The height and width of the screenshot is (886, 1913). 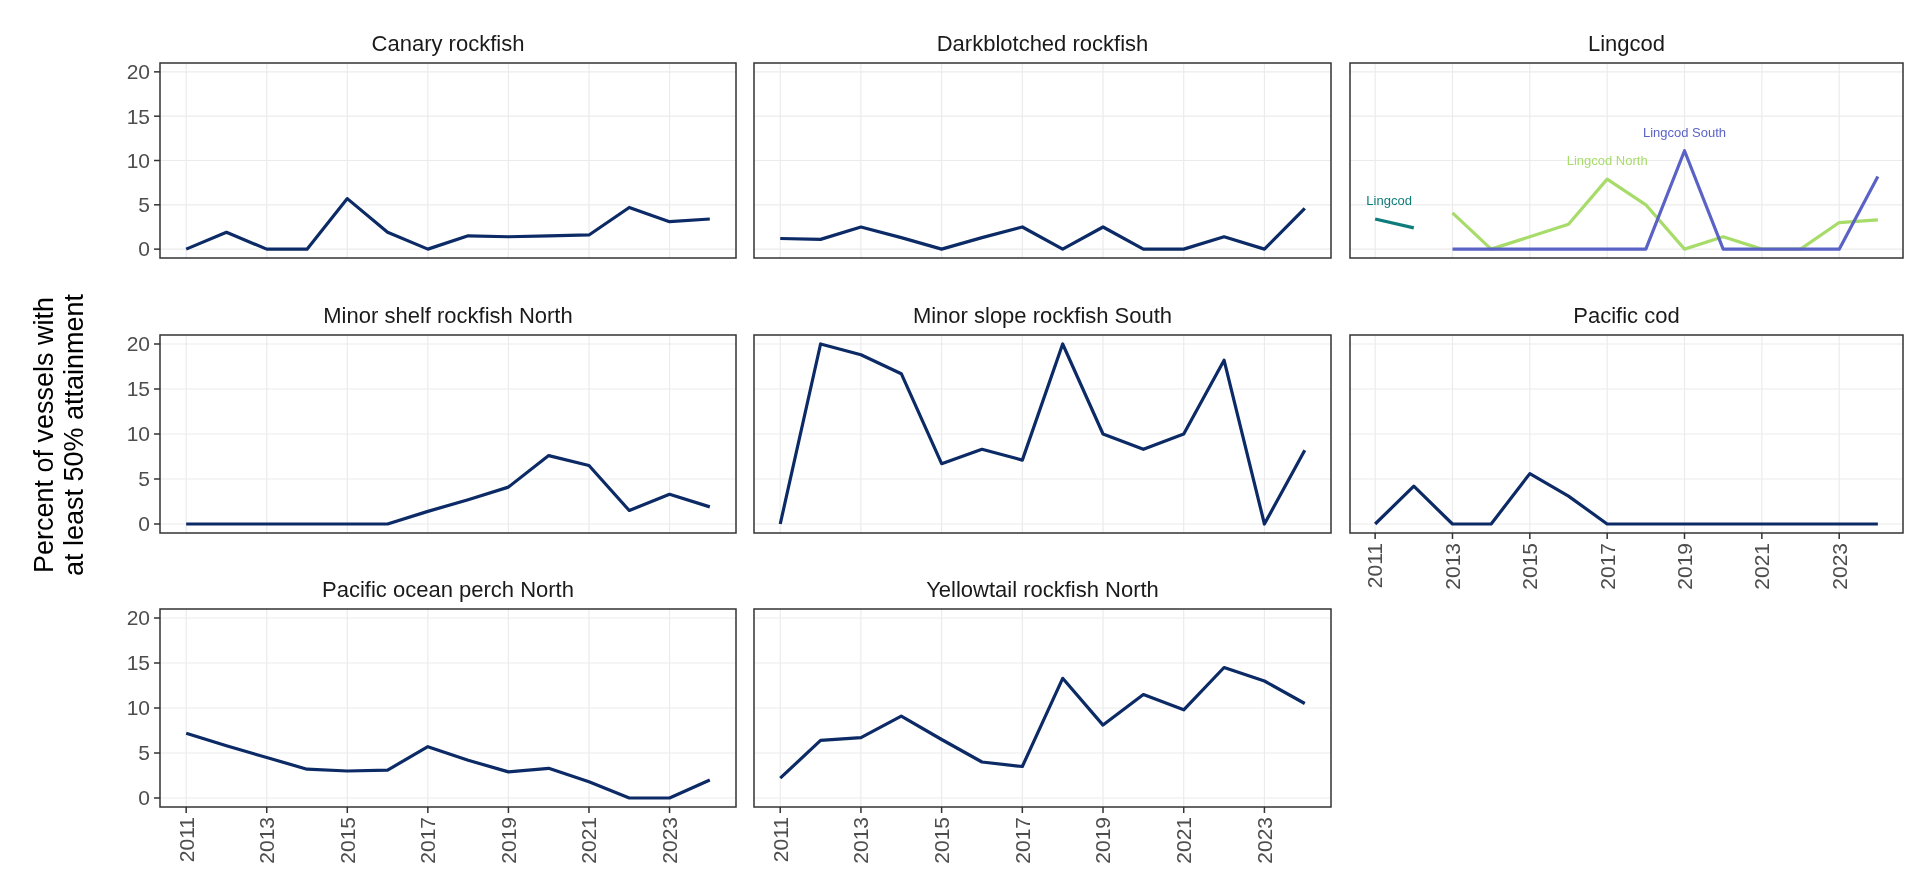 What do you see at coordinates (59, 435) in the screenshot?
I see `y-axis-title: Percent of vessels with at least 50% attainment` at bounding box center [59, 435].